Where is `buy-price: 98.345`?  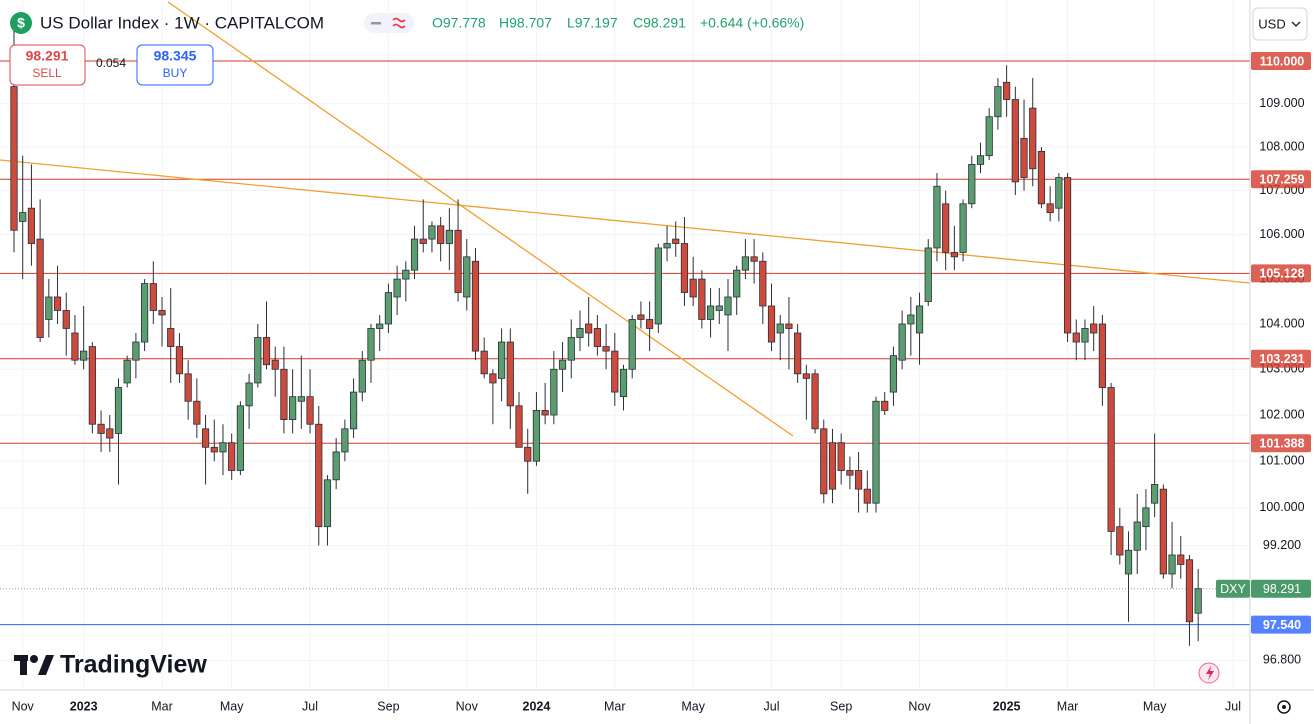 buy-price: 98.345 is located at coordinates (175, 56).